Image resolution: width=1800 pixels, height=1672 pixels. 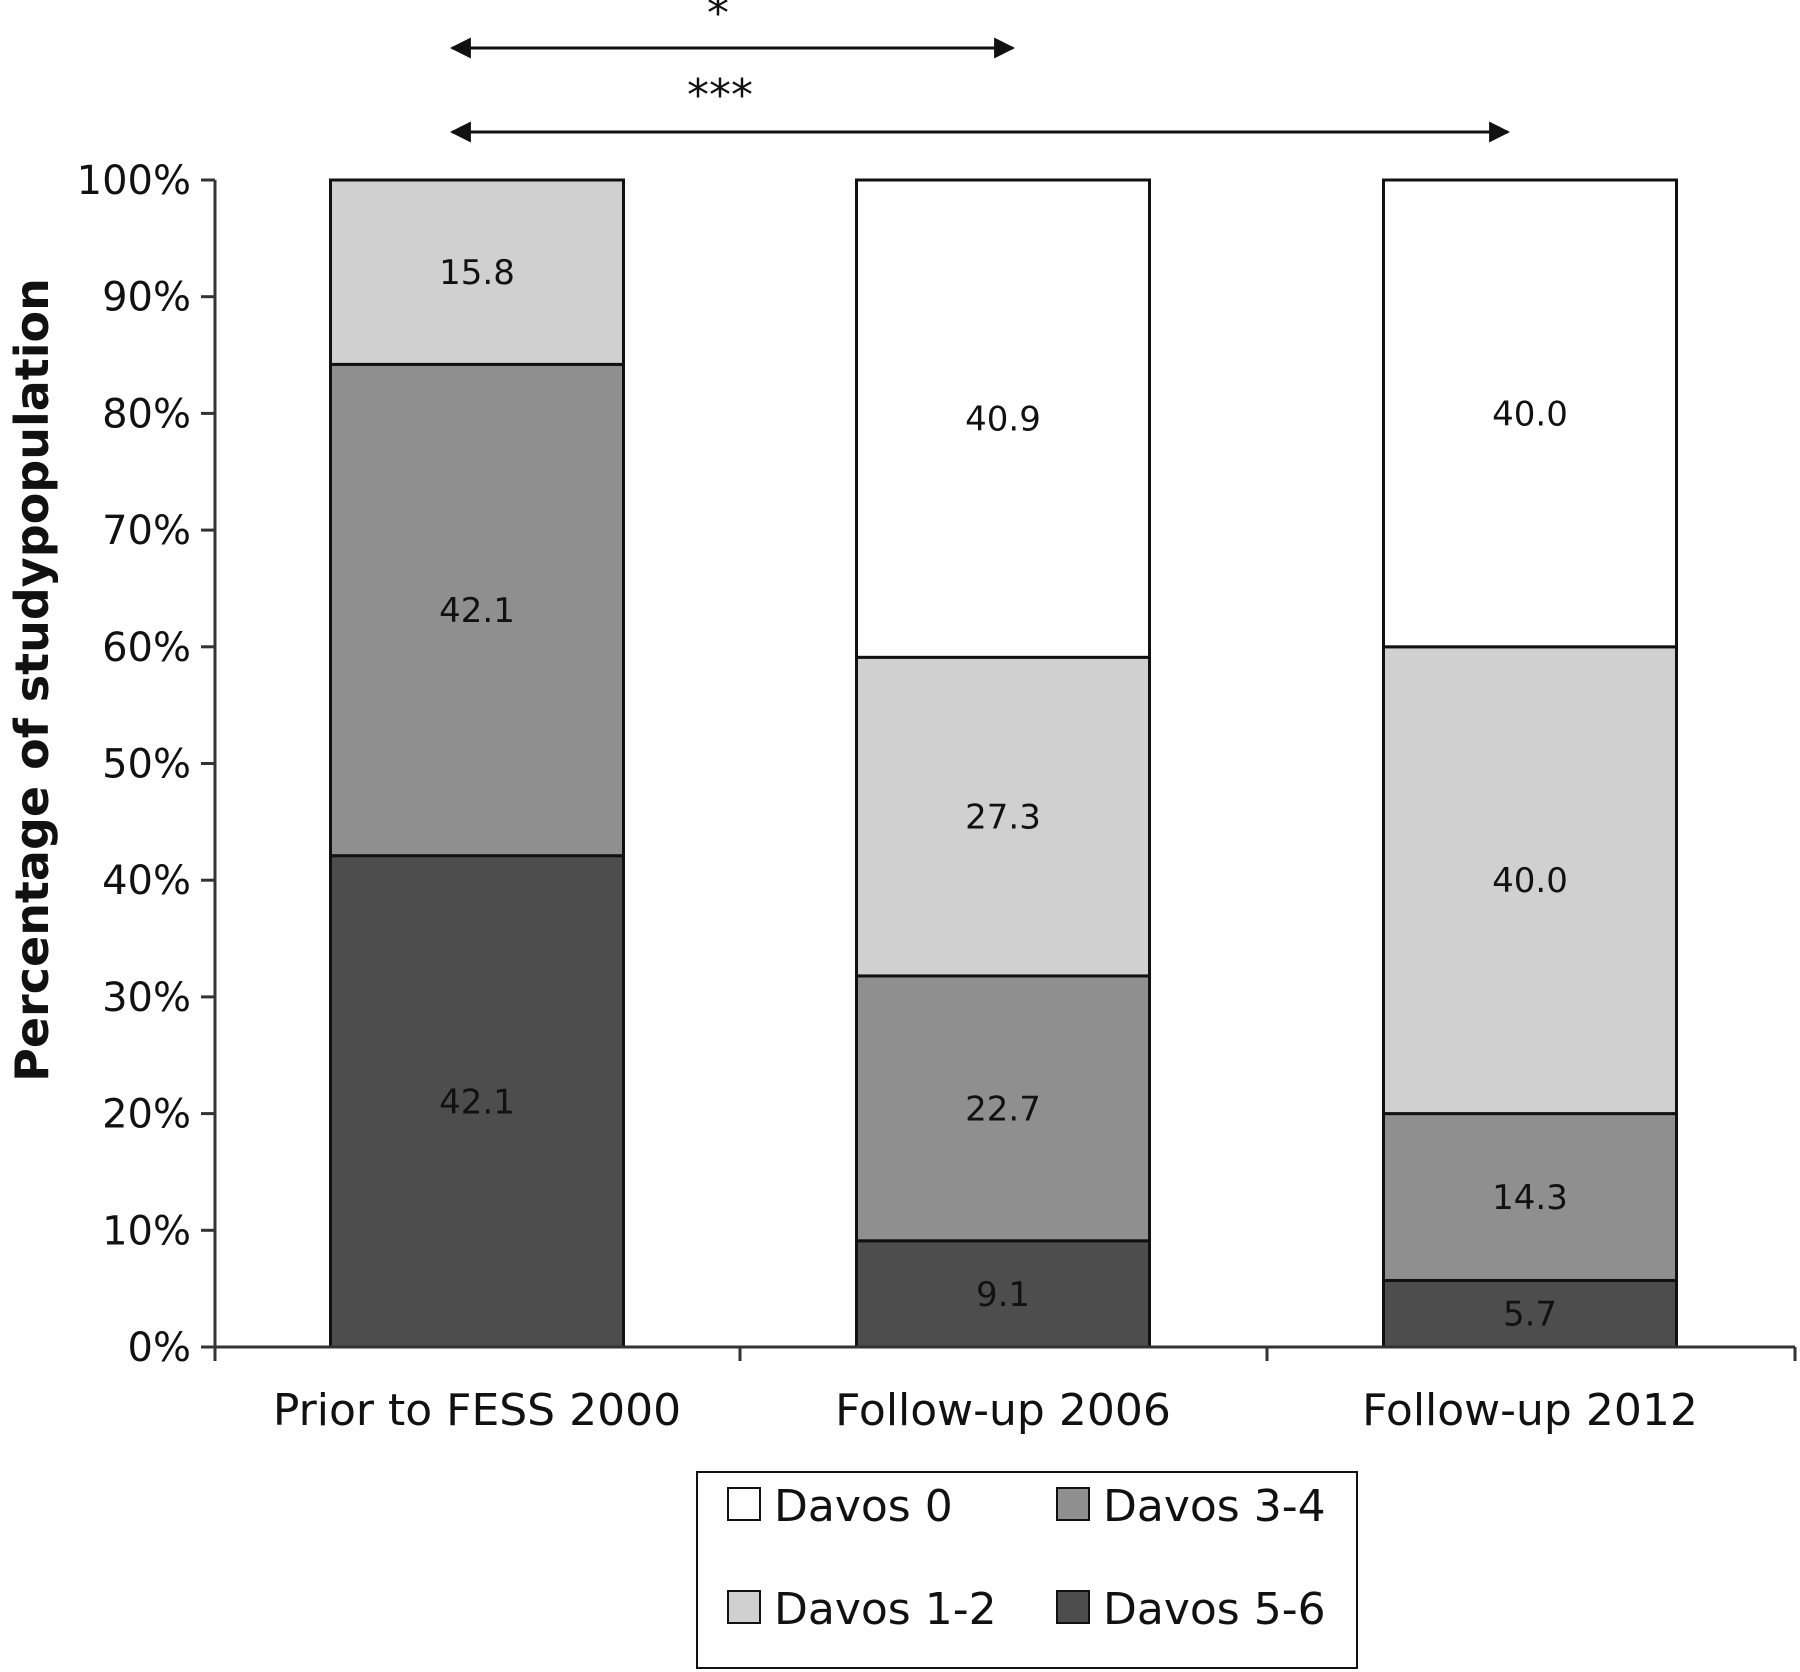 I want to click on data-label: 27.3, so click(x=1003, y=818).